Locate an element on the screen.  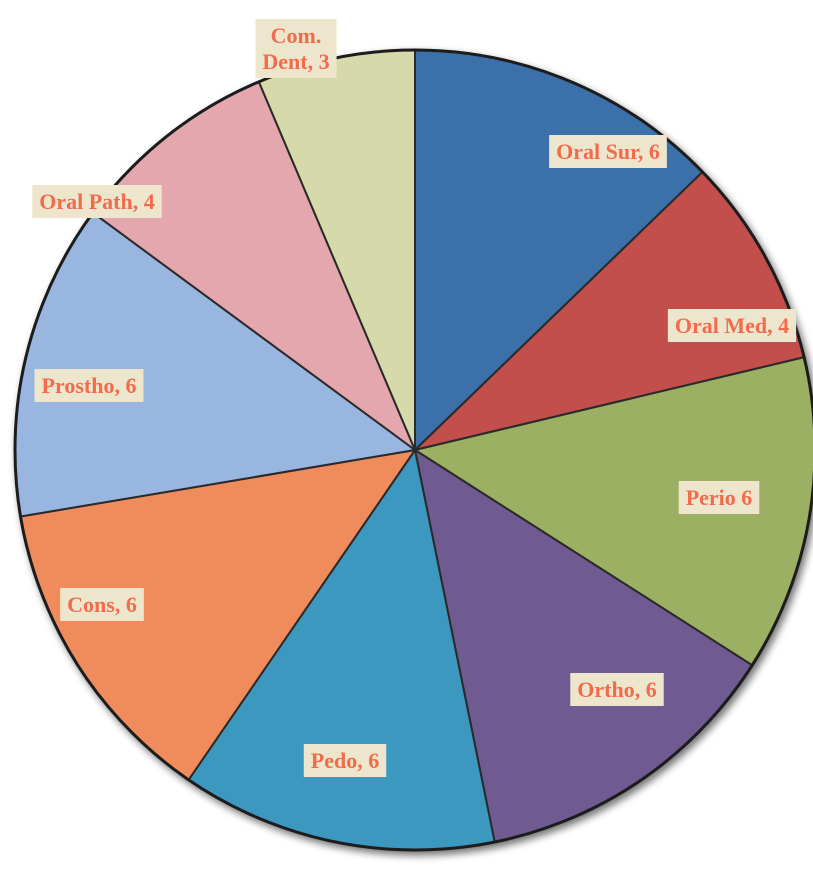
pie-label-oral-path-4: Oral Path, 4 is located at coordinates (97, 201).